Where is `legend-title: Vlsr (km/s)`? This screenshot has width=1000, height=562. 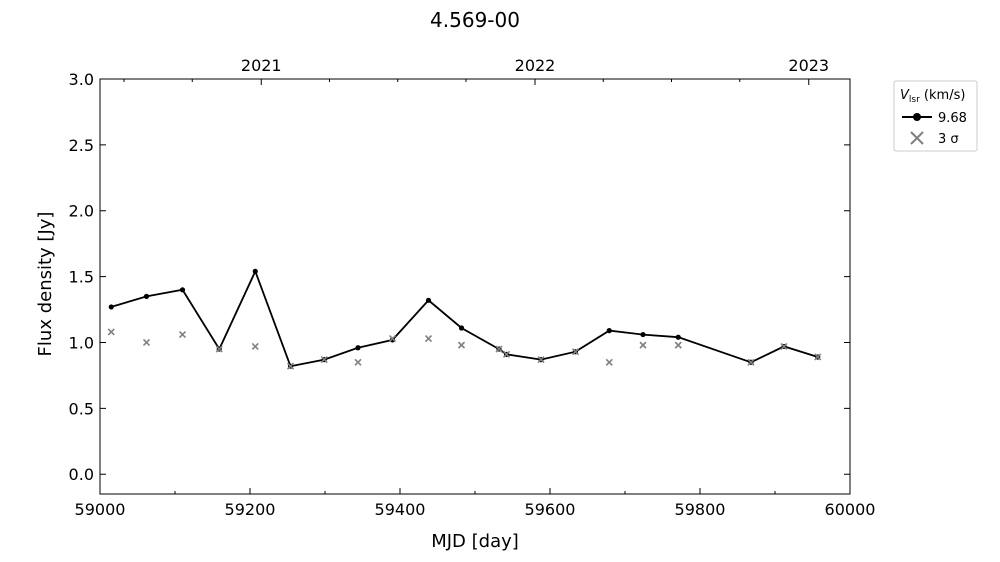
legend-title: Vlsr (km/s) is located at coordinates (932, 96).